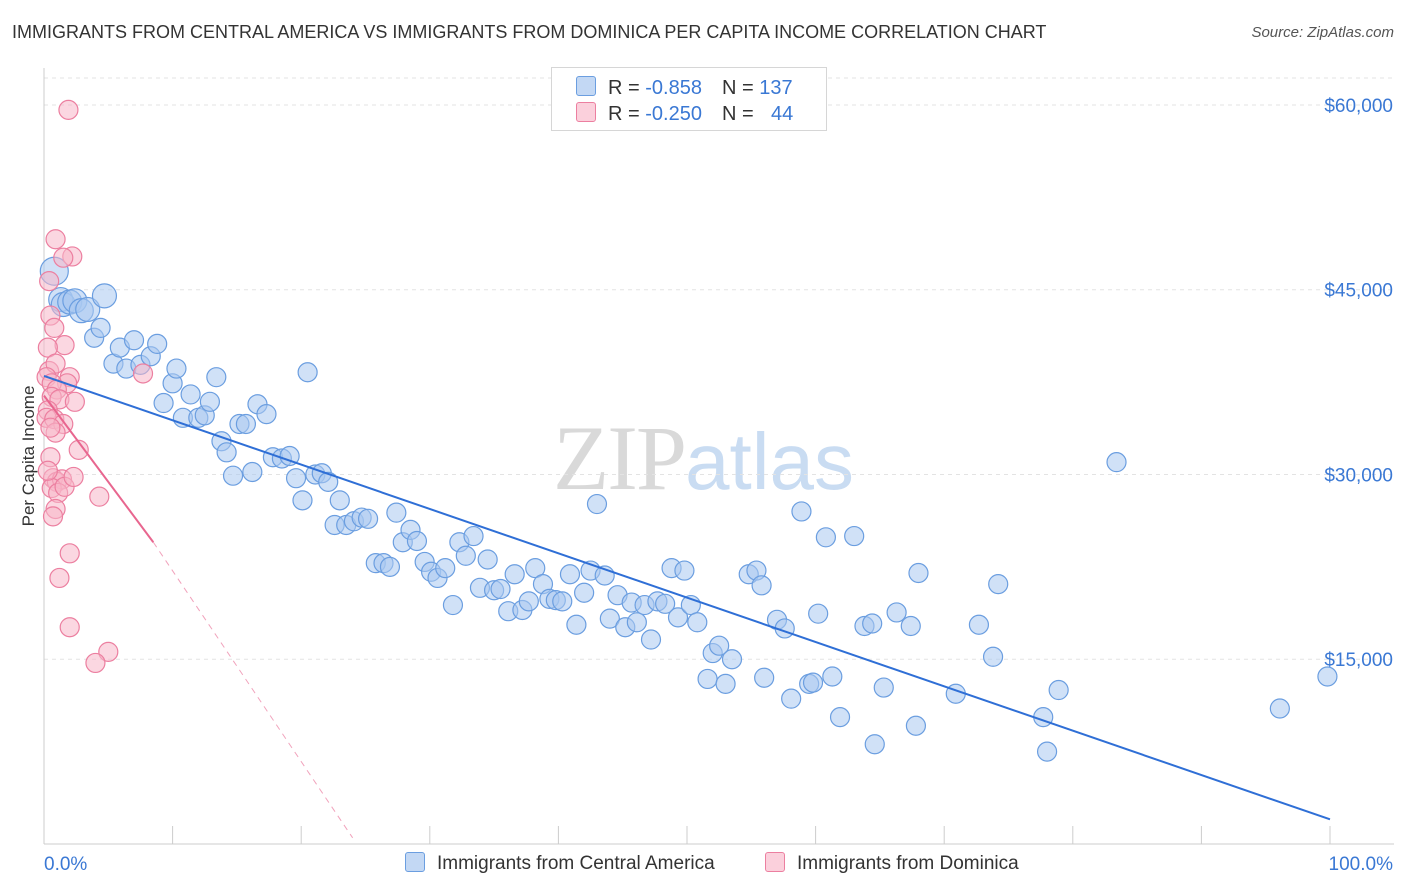  What do you see at coordinates (620, 458) in the screenshot?
I see `watermark-zip: ZIP` at bounding box center [620, 458].